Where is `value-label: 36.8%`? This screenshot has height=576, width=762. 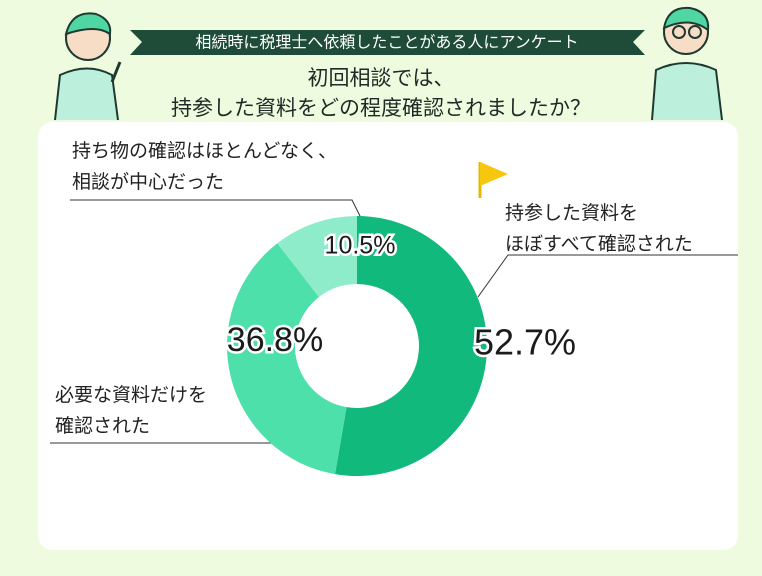
value-label: 36.8% is located at coordinates (275, 340).